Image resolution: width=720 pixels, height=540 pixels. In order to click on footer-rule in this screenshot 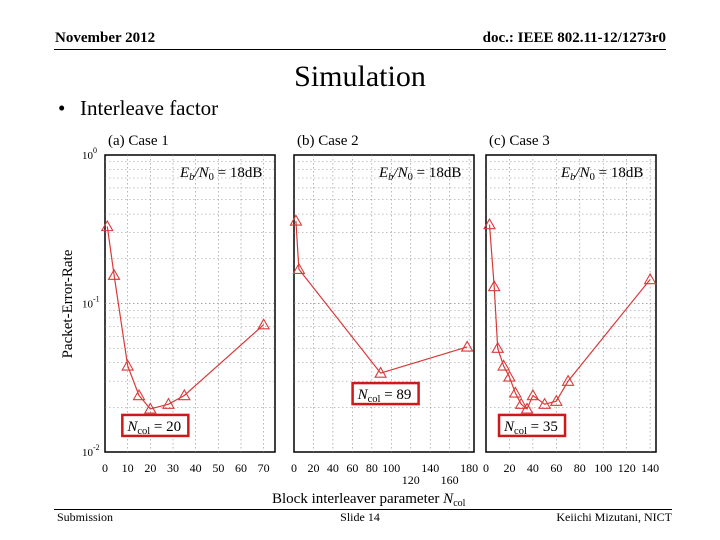, I will do `click(363, 509)`.